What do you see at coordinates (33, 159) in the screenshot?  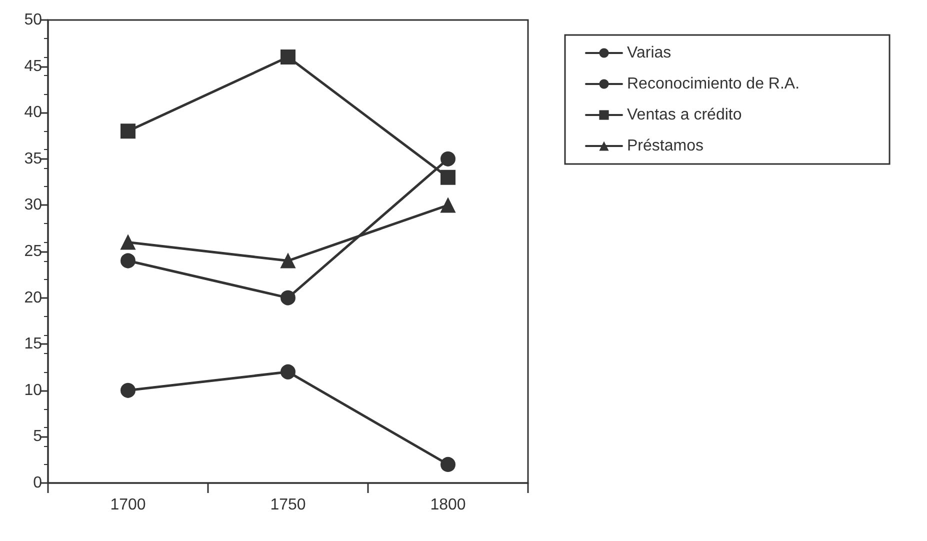 I see `y-tick-label: 35` at bounding box center [33, 159].